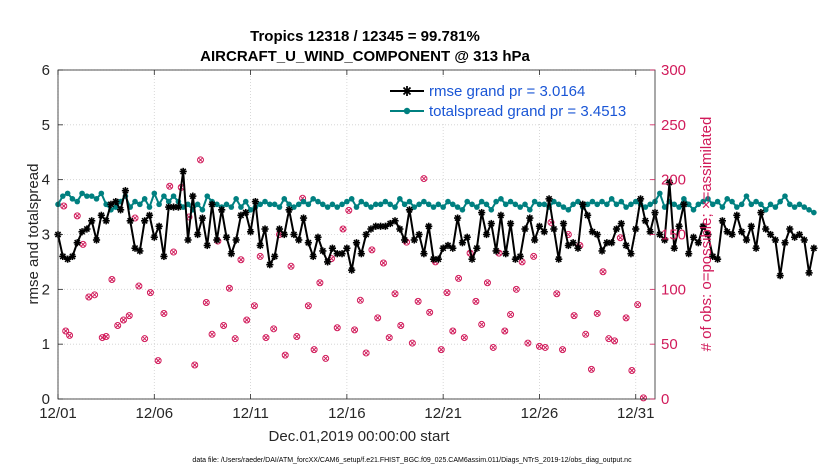 This screenshot has width=830, height=470. What do you see at coordinates (665, 399) in the screenshot?
I see `y2-tick-label: 0` at bounding box center [665, 399].